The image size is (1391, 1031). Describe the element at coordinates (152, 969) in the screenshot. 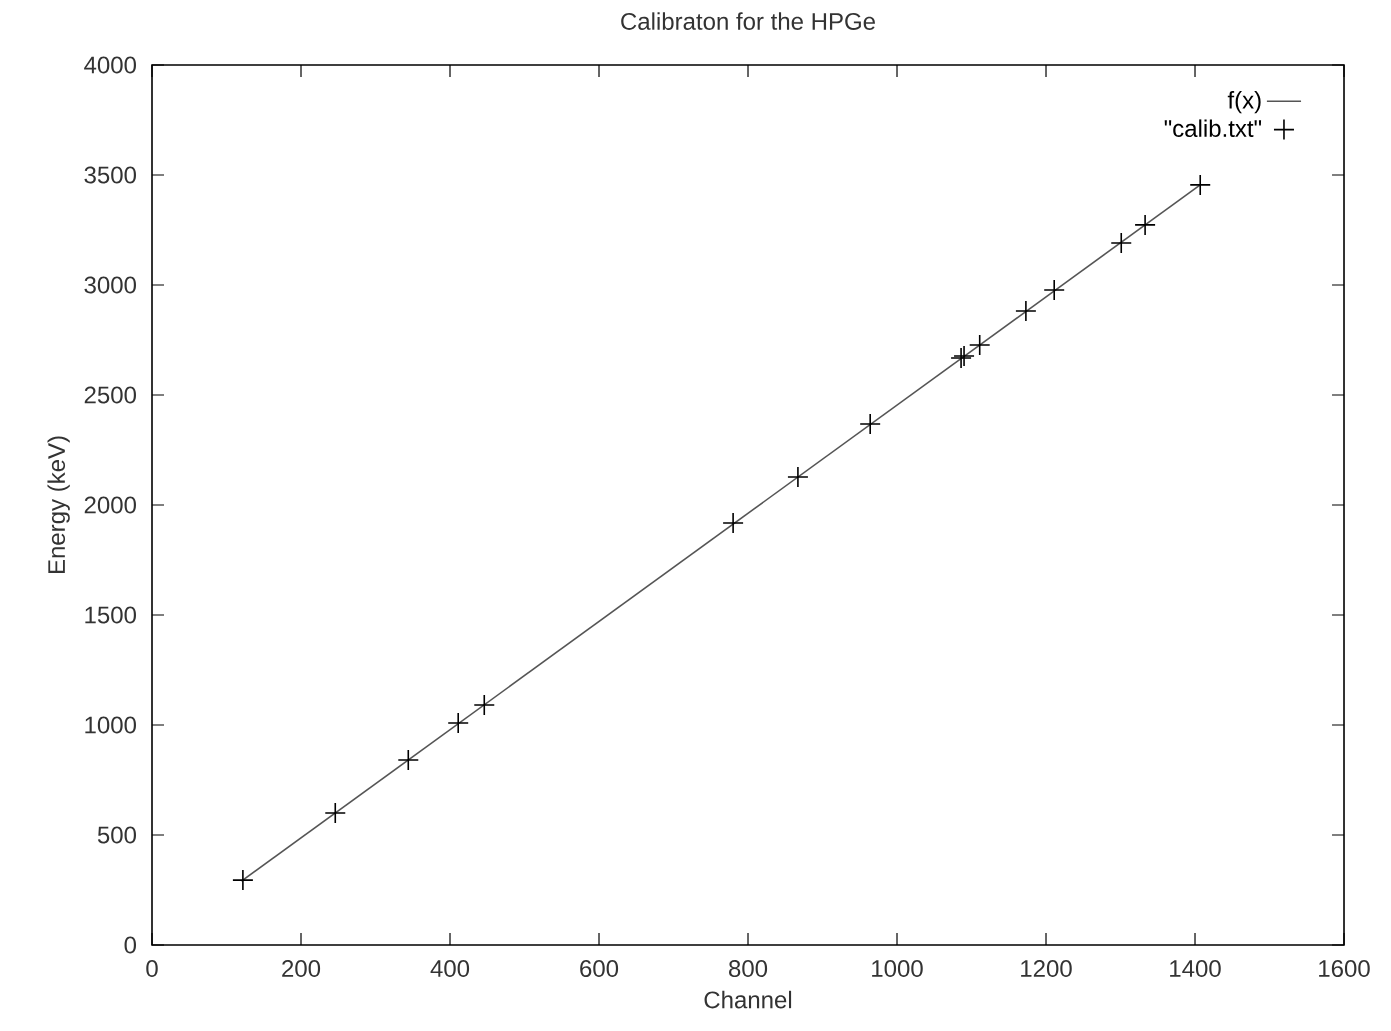

I see `x-tick-label: 0` at that location.